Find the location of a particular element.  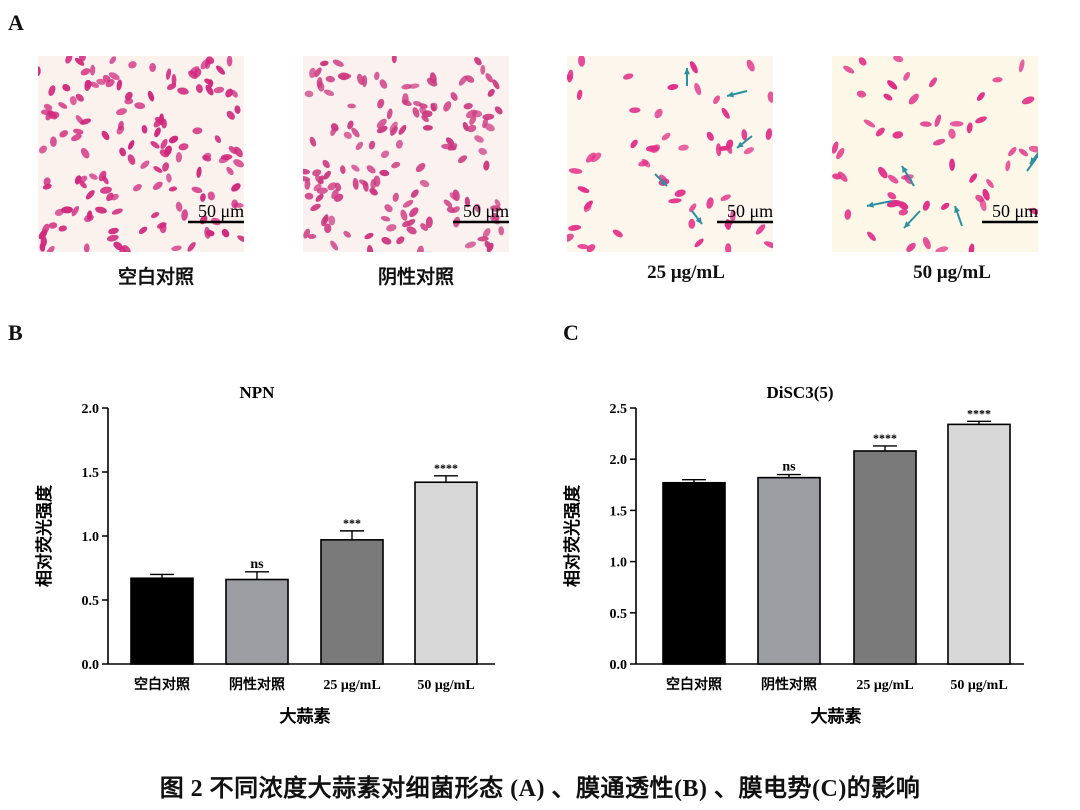

arrow-icon is located at coordinates (1032, 163).